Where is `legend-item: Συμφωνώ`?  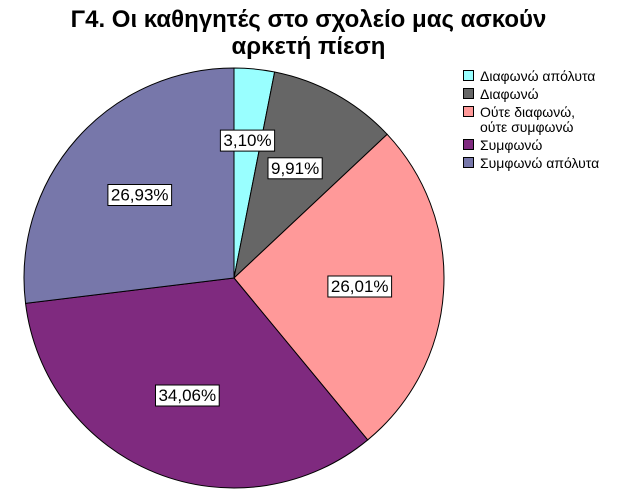
legend-item: Συμφωνώ is located at coordinates (540, 145).